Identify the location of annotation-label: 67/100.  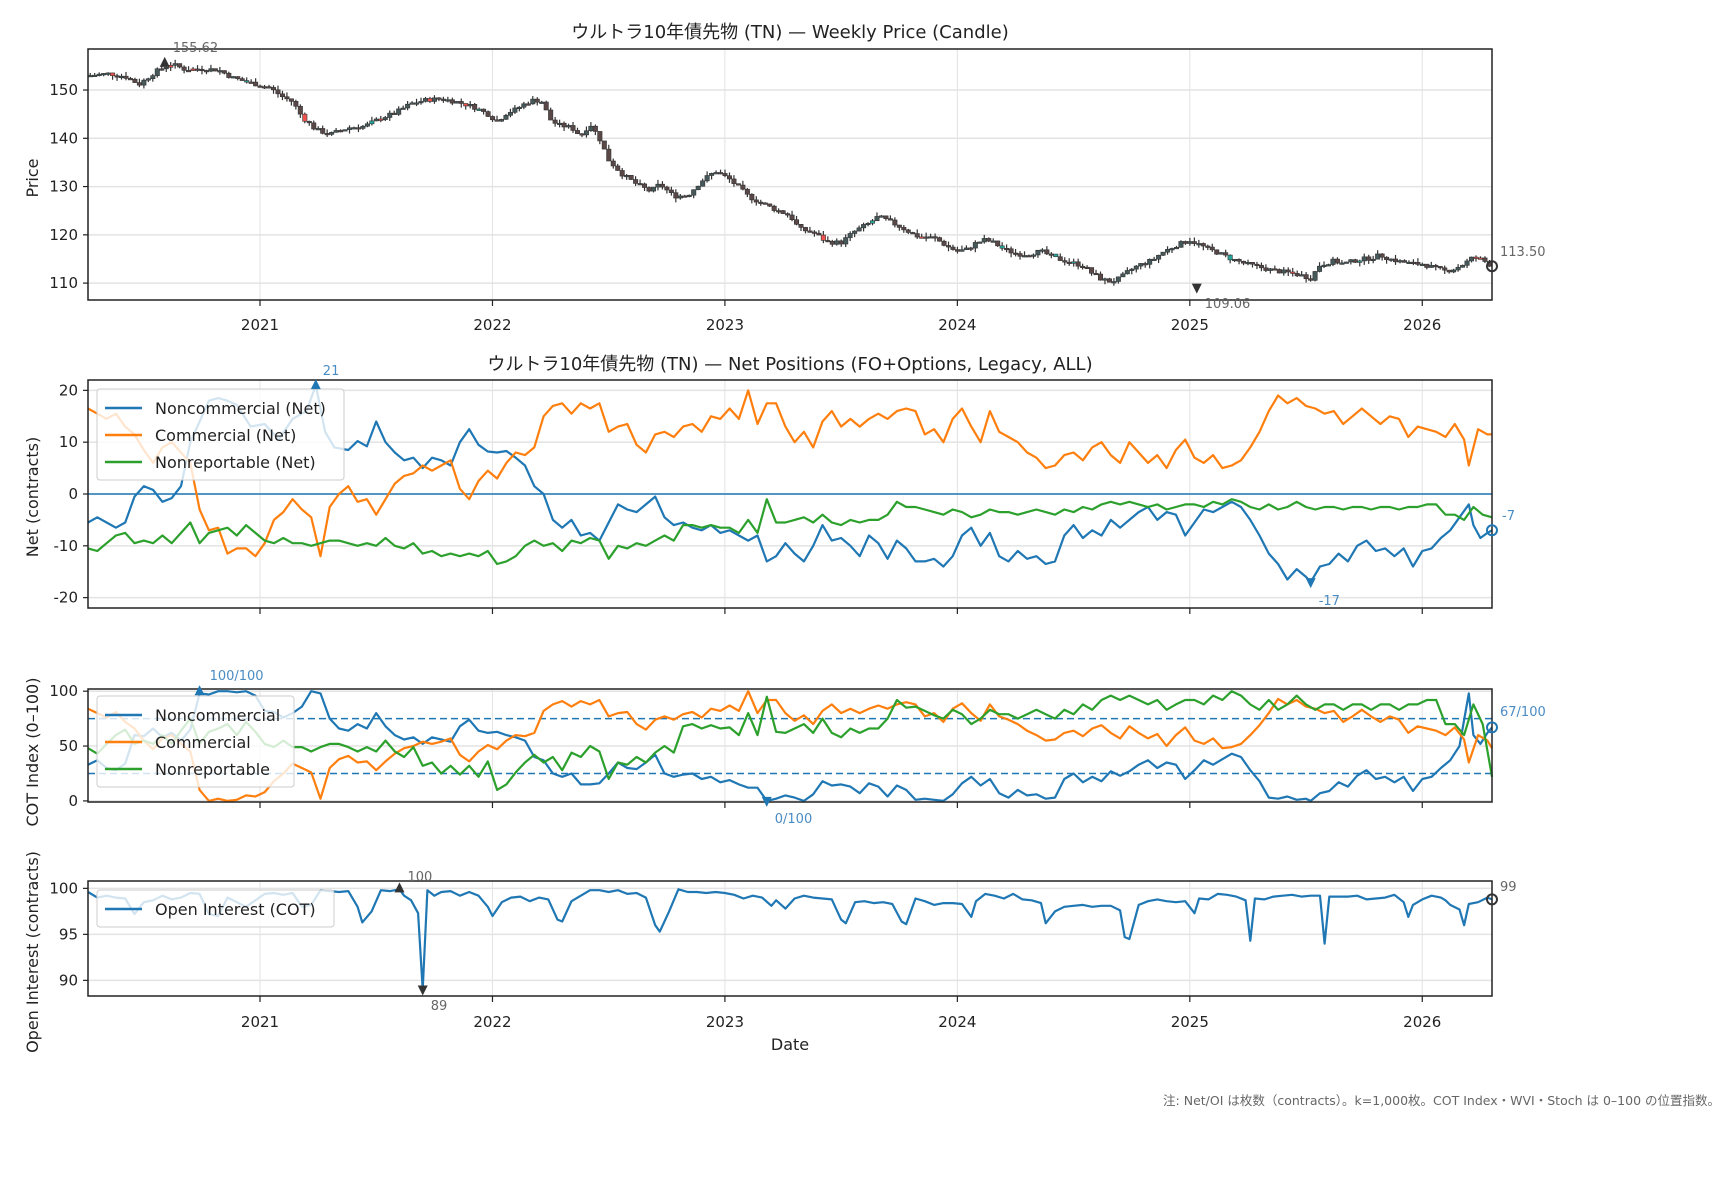
(1523, 712).